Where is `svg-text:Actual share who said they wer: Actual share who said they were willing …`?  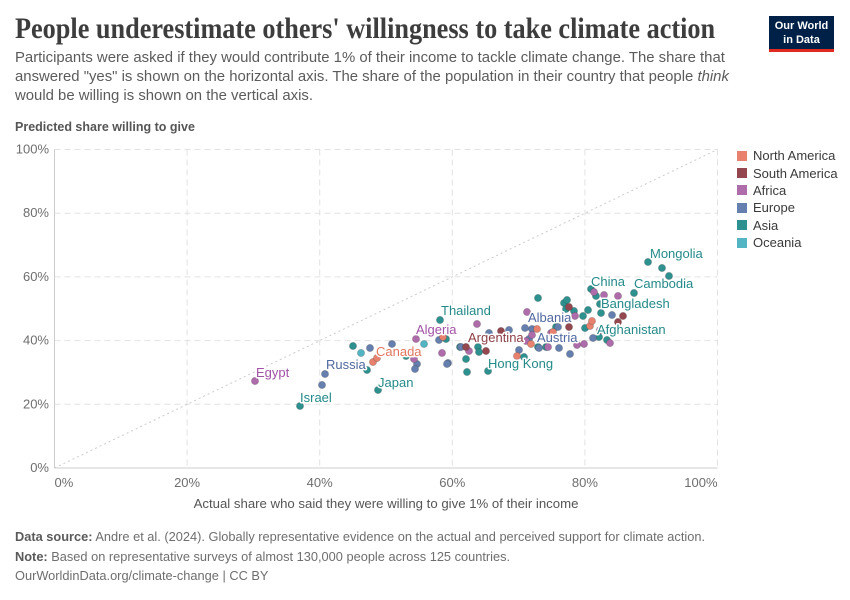
svg-text:Actual share who said they wer: Actual share who said they were willing … is located at coordinates (386, 503).